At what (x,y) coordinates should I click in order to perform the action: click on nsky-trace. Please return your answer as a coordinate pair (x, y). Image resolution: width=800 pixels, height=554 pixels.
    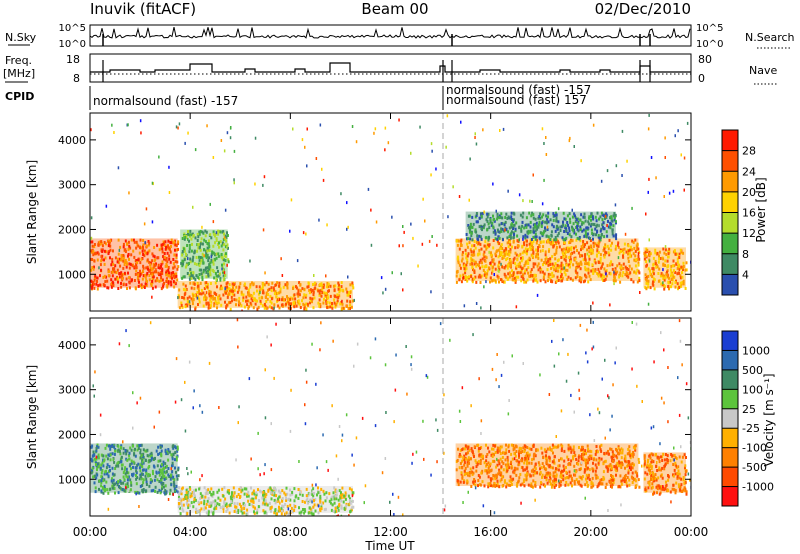
    Looking at the image, I should click on (390, 36).